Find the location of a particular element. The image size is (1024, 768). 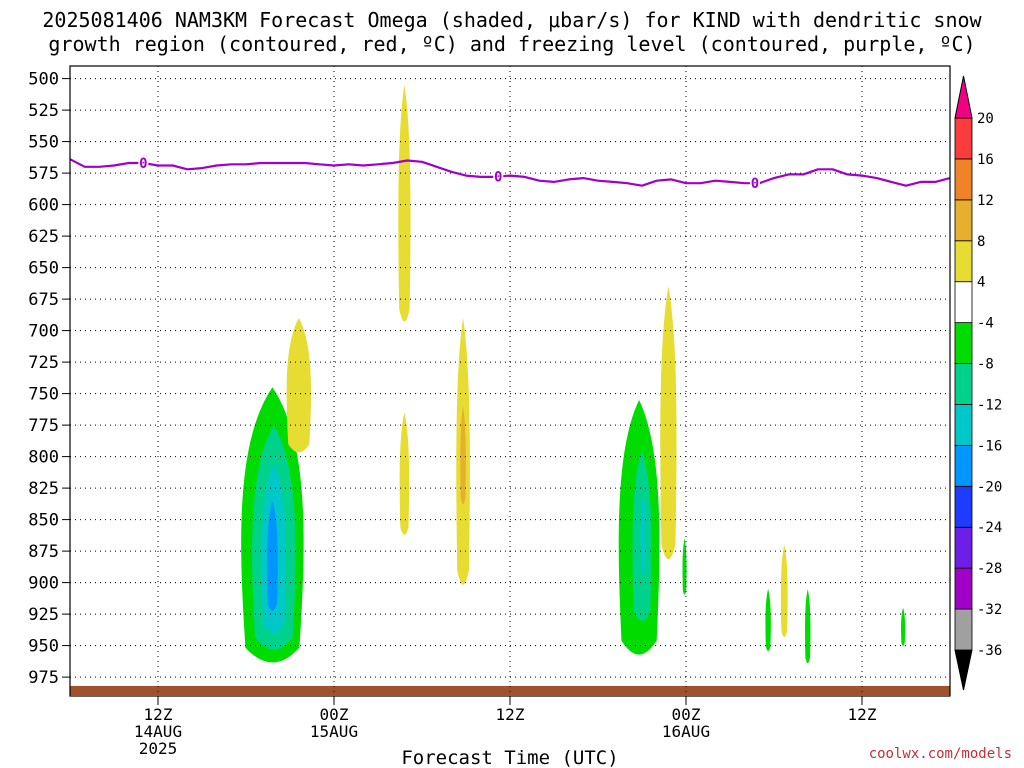

colorbar-label-2: 12 is located at coordinates (985, 201).